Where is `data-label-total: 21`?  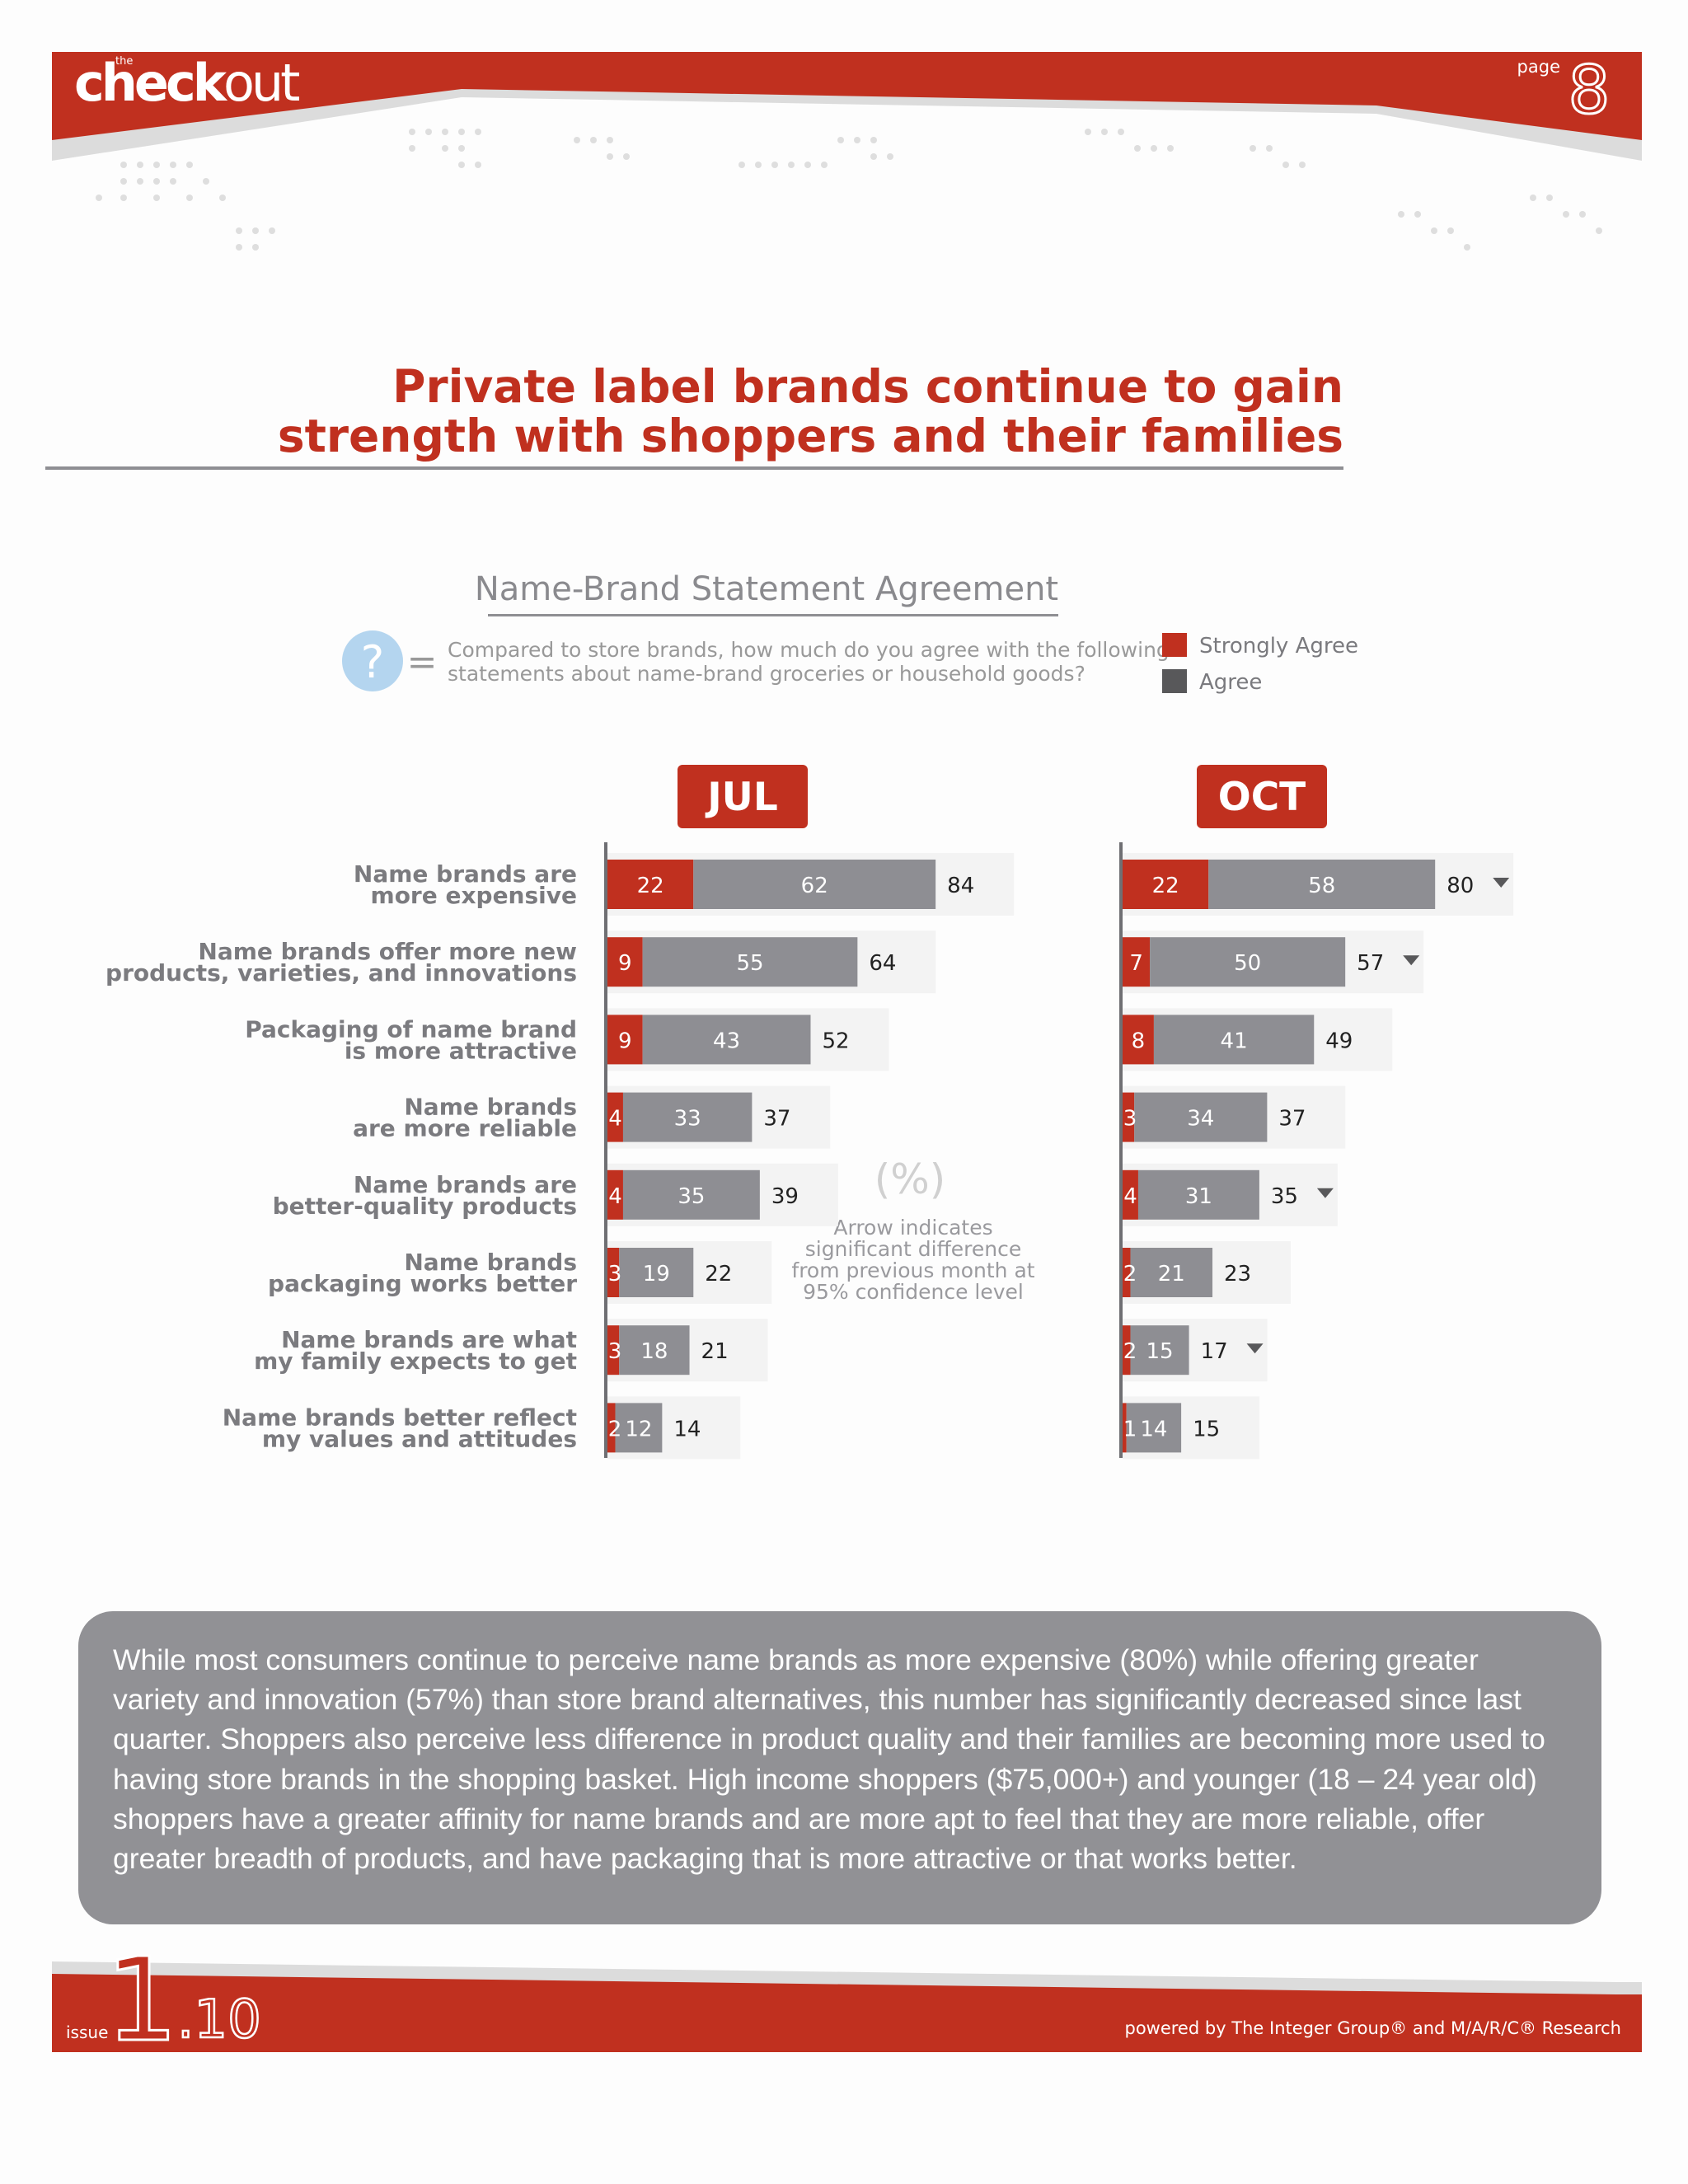
data-label-total: 21 is located at coordinates (715, 1351).